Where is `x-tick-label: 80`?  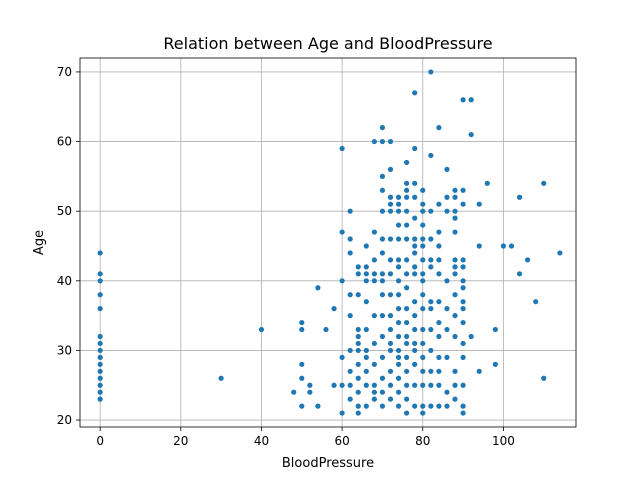
x-tick-label: 80 is located at coordinates (422, 441).